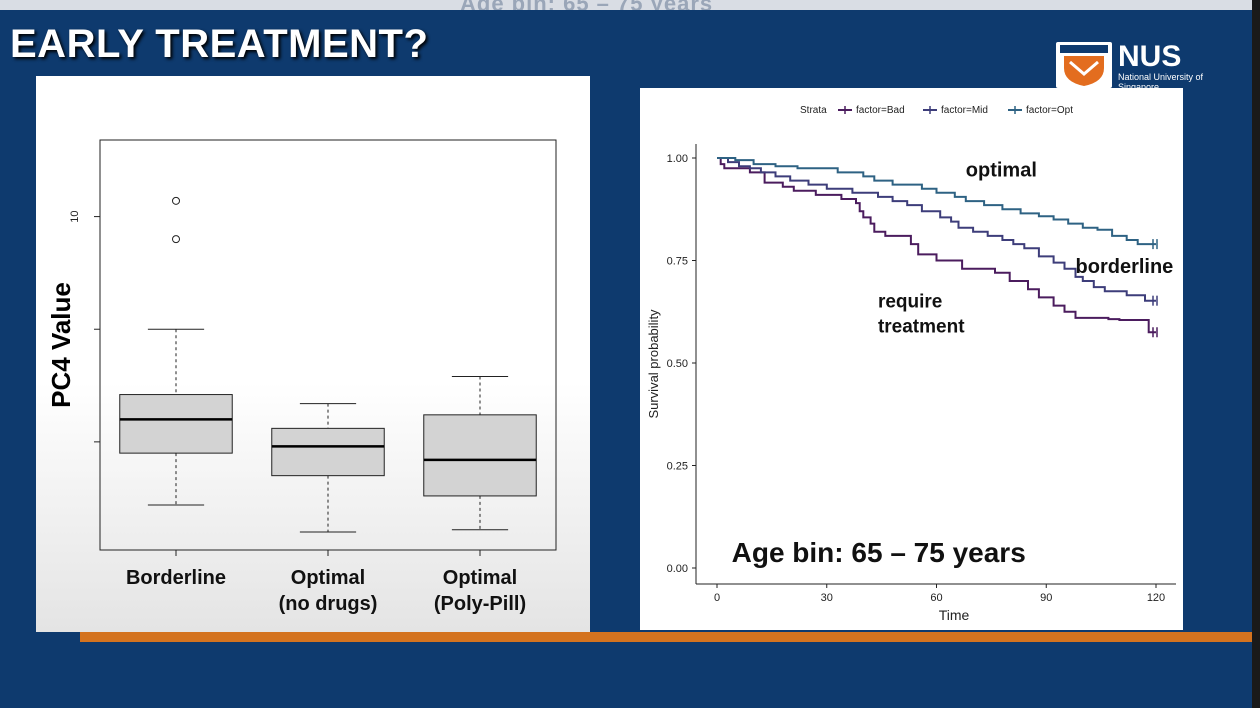  Describe the element at coordinates (219, 44) in the screenshot. I see `slide-title: EARLY TREATMENT?` at that location.